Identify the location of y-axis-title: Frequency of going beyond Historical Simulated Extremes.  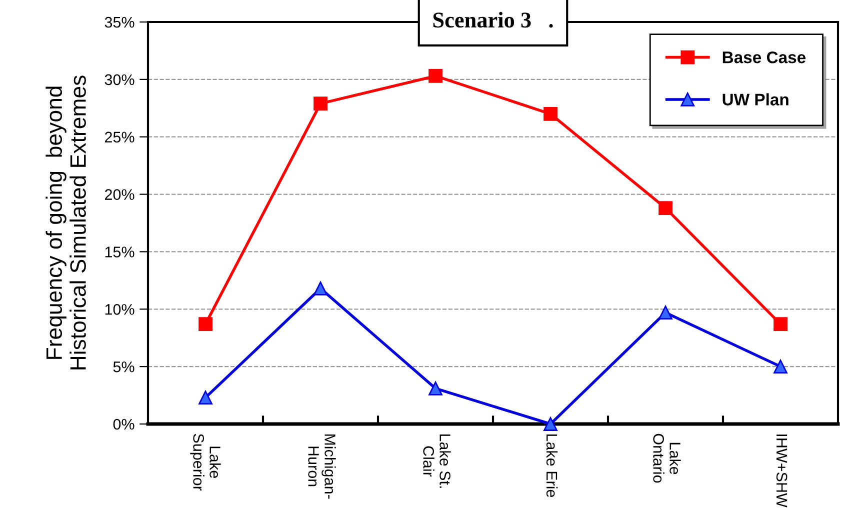
(66, 223).